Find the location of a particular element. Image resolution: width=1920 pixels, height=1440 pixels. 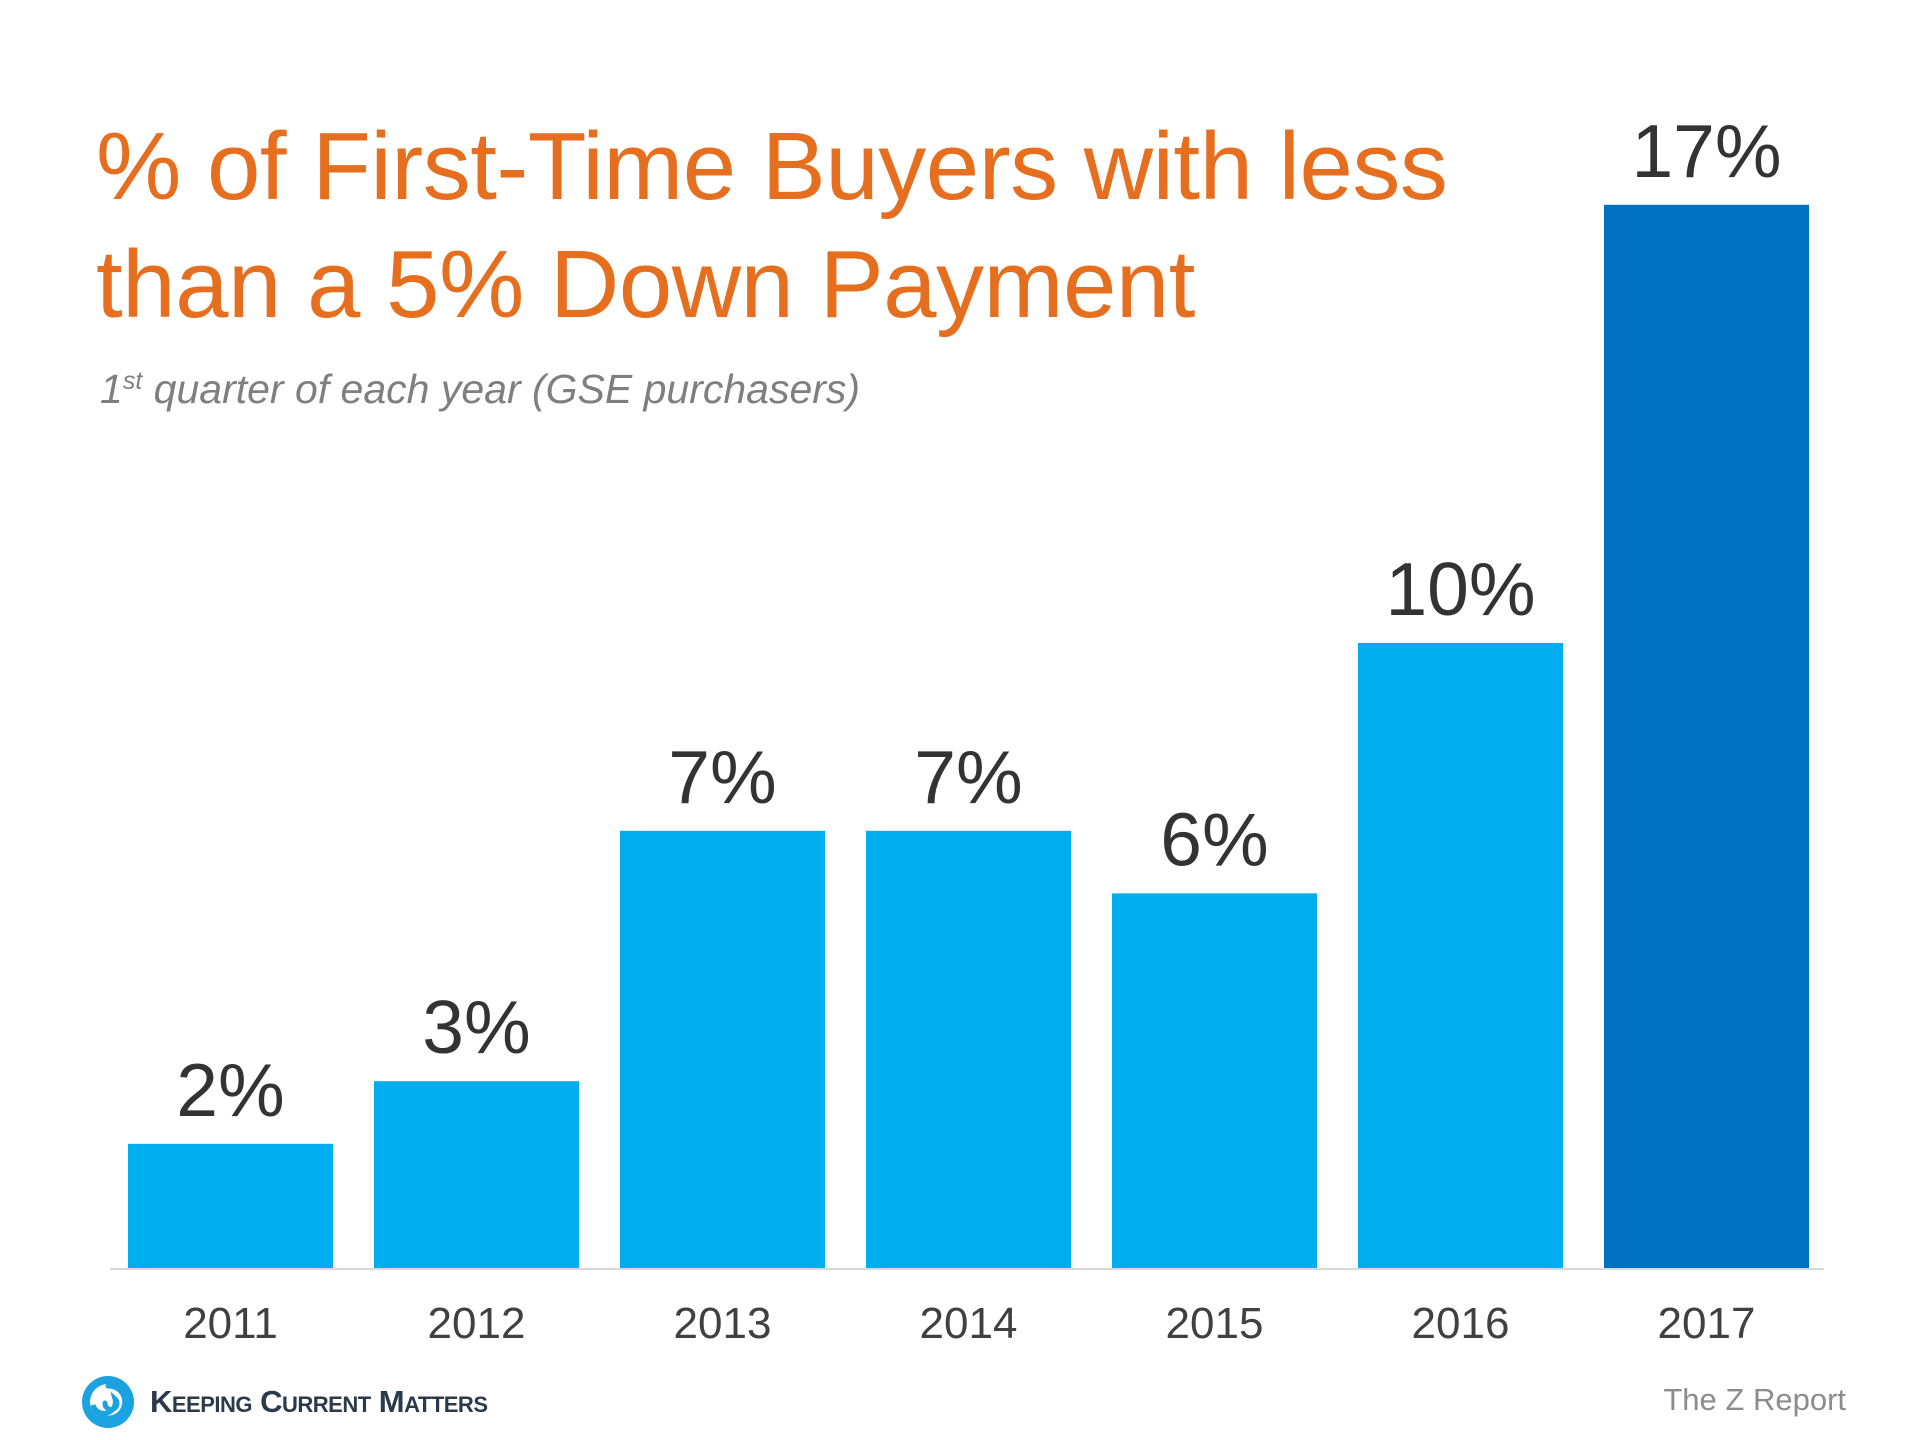

swirl-logo-icon is located at coordinates (108, 1402).